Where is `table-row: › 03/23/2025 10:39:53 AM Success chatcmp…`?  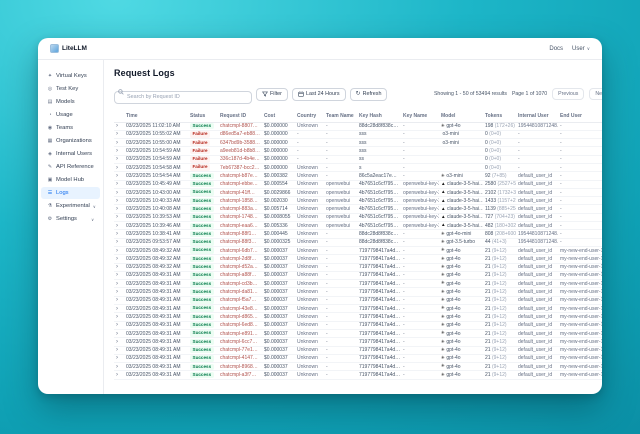
table-row: › 03/23/2025 10:39:53 AM Success chatcmp… is located at coordinates (358, 218).